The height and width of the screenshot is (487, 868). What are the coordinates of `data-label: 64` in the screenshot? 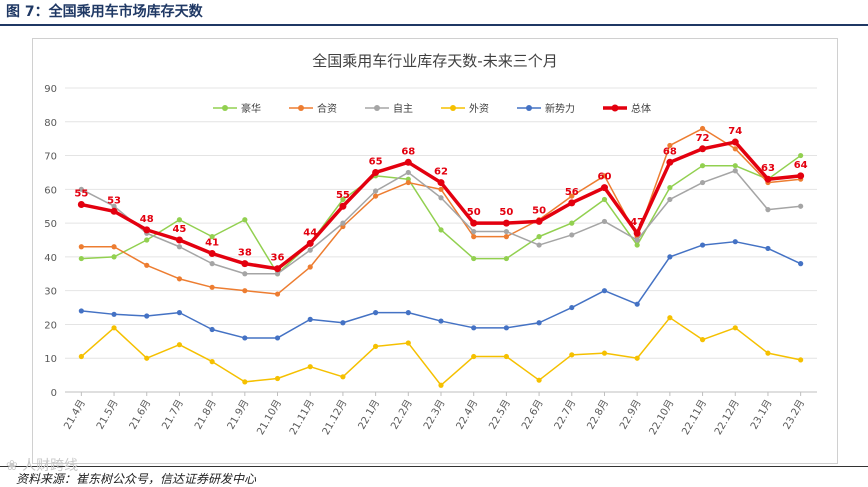 It's located at (801, 165).